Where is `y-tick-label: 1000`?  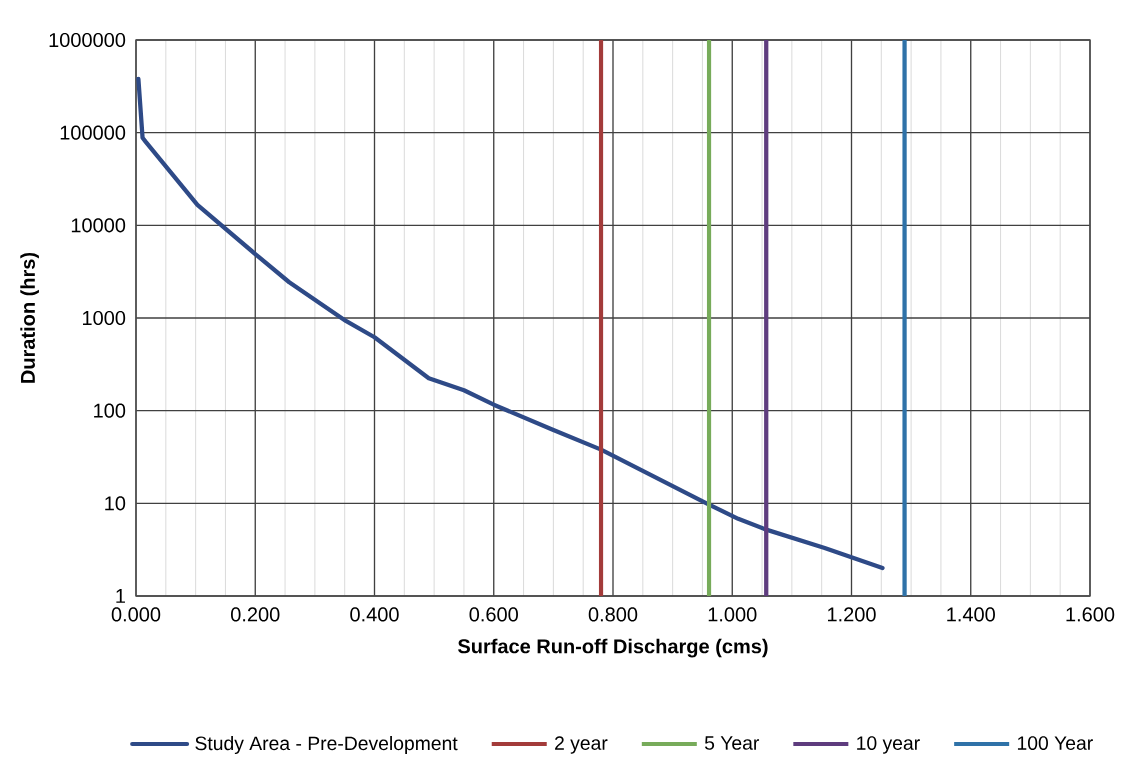
y-tick-label: 1000 is located at coordinates (104, 318).